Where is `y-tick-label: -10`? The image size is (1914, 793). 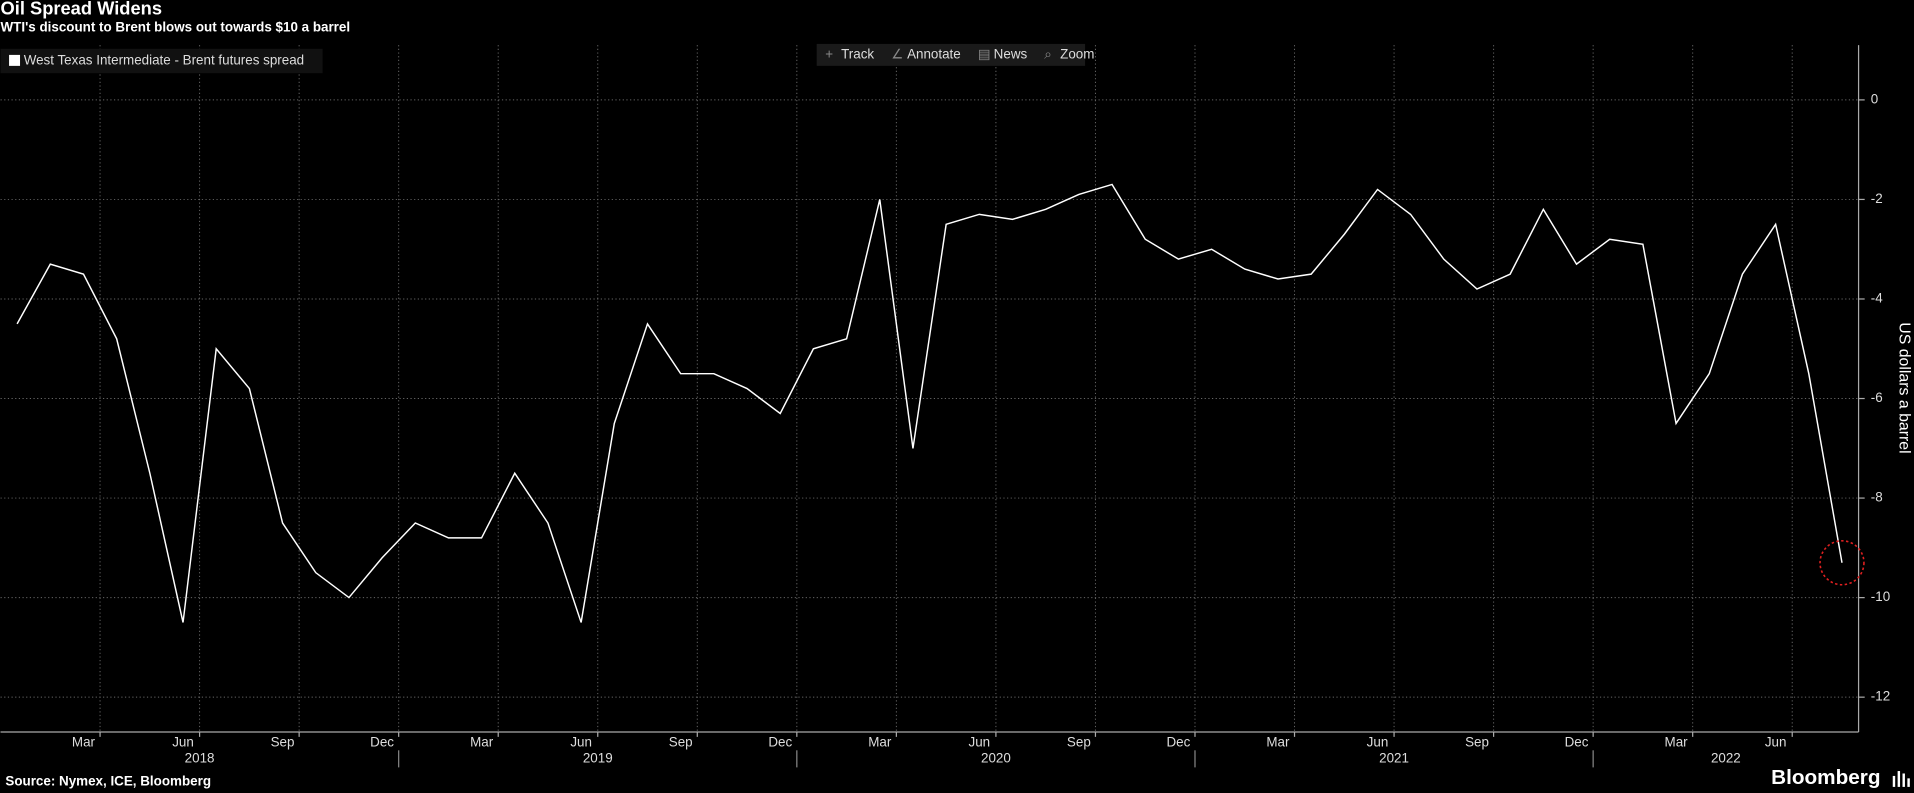
y-tick-label: -10 is located at coordinates (1880, 596).